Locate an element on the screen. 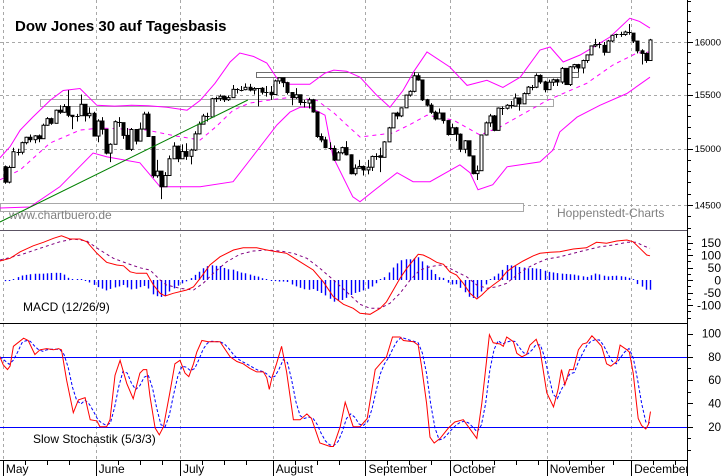 The height and width of the screenshot is (476, 723). month-label: June is located at coordinates (112, 469).